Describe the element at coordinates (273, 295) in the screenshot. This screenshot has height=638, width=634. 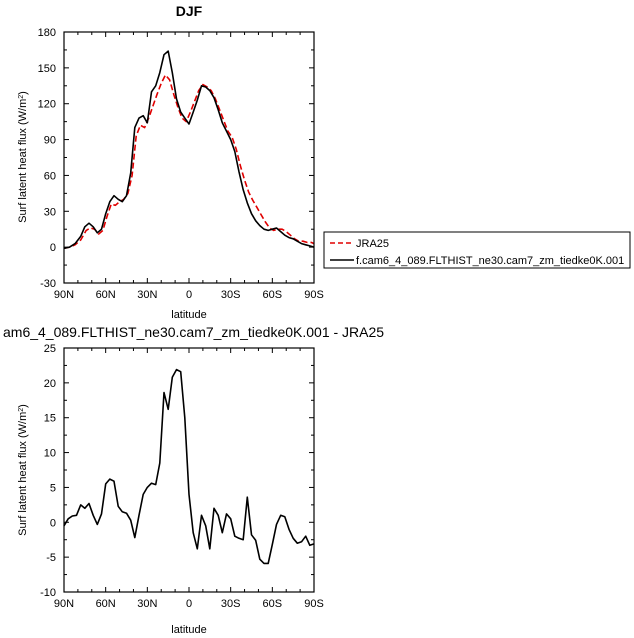
I see `p1-x-tick-label: 60S` at that location.